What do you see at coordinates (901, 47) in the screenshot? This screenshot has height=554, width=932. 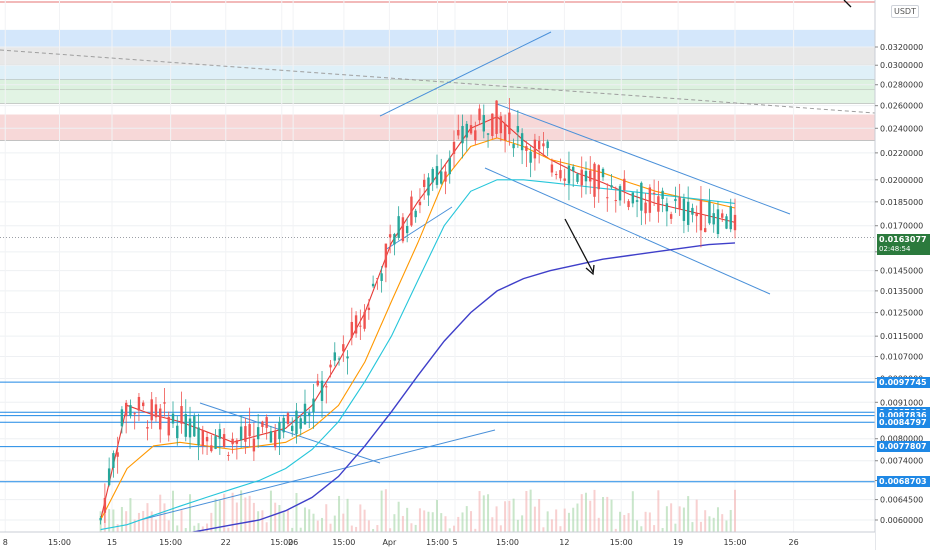 I see `y-tick-label-0: 0.0320000` at bounding box center [901, 47].